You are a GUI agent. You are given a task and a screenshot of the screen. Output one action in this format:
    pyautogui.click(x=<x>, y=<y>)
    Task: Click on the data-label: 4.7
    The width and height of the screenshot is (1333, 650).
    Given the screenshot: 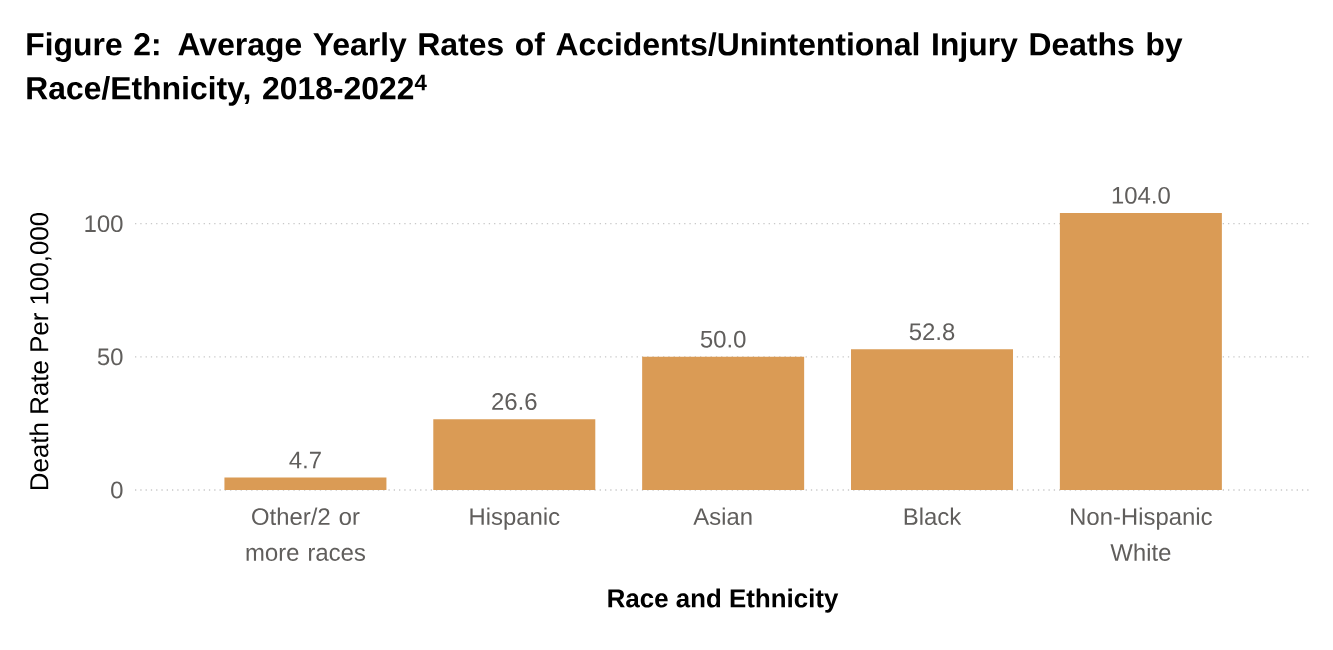 What is the action you would take?
    pyautogui.click(x=305, y=460)
    